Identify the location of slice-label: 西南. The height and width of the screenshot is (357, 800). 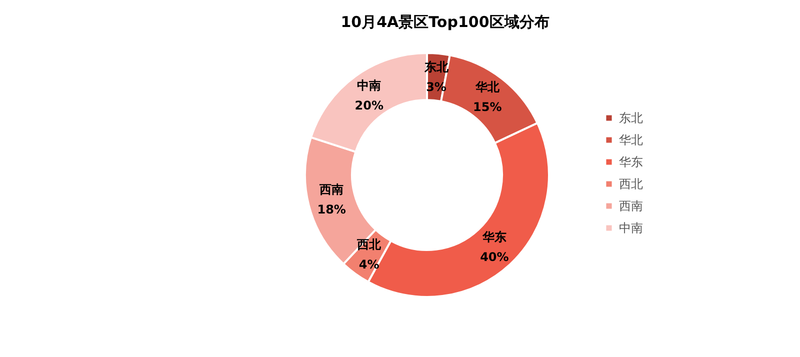
(331, 189).